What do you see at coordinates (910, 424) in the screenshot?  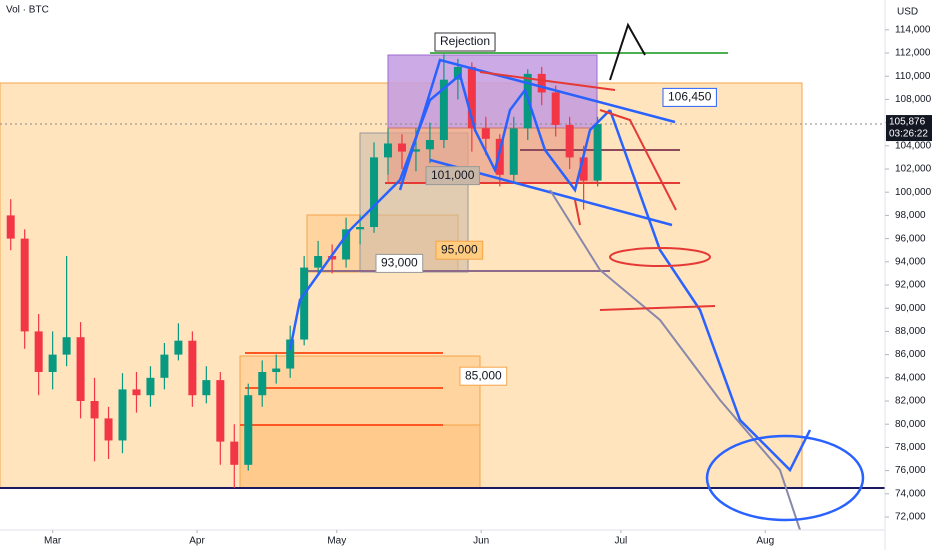 I see `y-tick-label: 80,000` at bounding box center [910, 424].